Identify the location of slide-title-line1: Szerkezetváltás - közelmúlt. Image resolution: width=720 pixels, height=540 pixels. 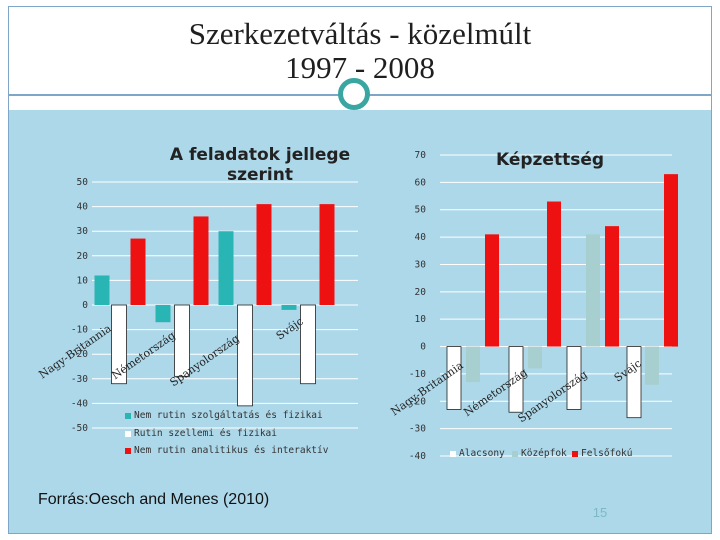
(360, 33).